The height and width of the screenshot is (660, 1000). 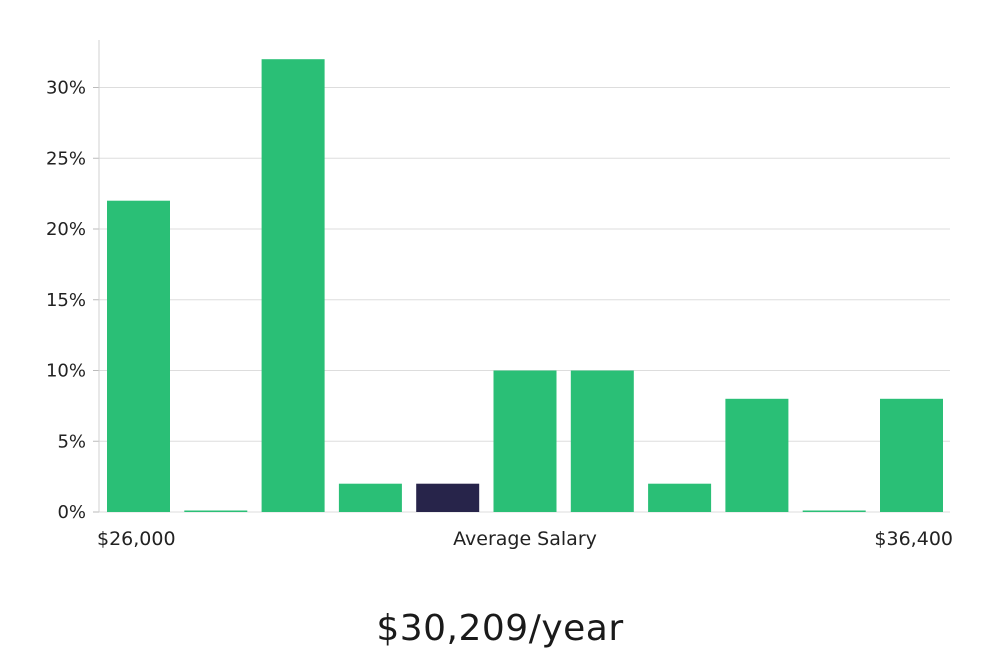 I want to click on y-tick-label: 5%, so click(x=71, y=441).